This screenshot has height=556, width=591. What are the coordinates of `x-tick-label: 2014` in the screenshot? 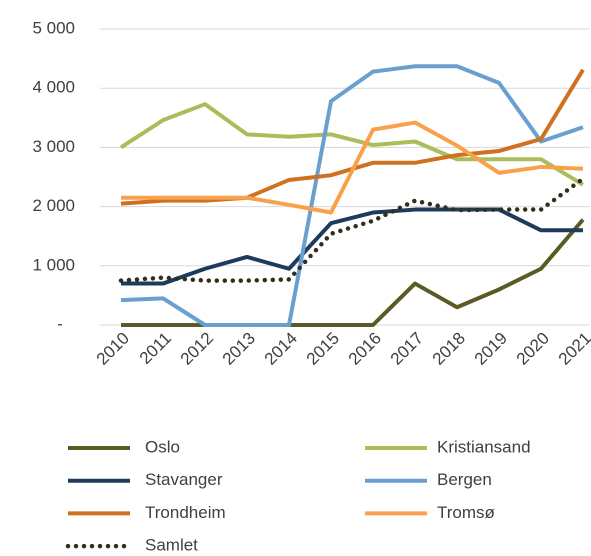 It's located at (281, 349).